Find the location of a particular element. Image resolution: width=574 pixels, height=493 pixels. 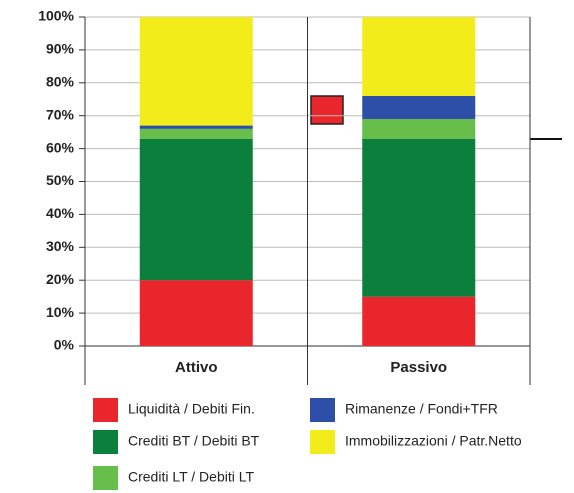

marker-box is located at coordinates (327, 110).